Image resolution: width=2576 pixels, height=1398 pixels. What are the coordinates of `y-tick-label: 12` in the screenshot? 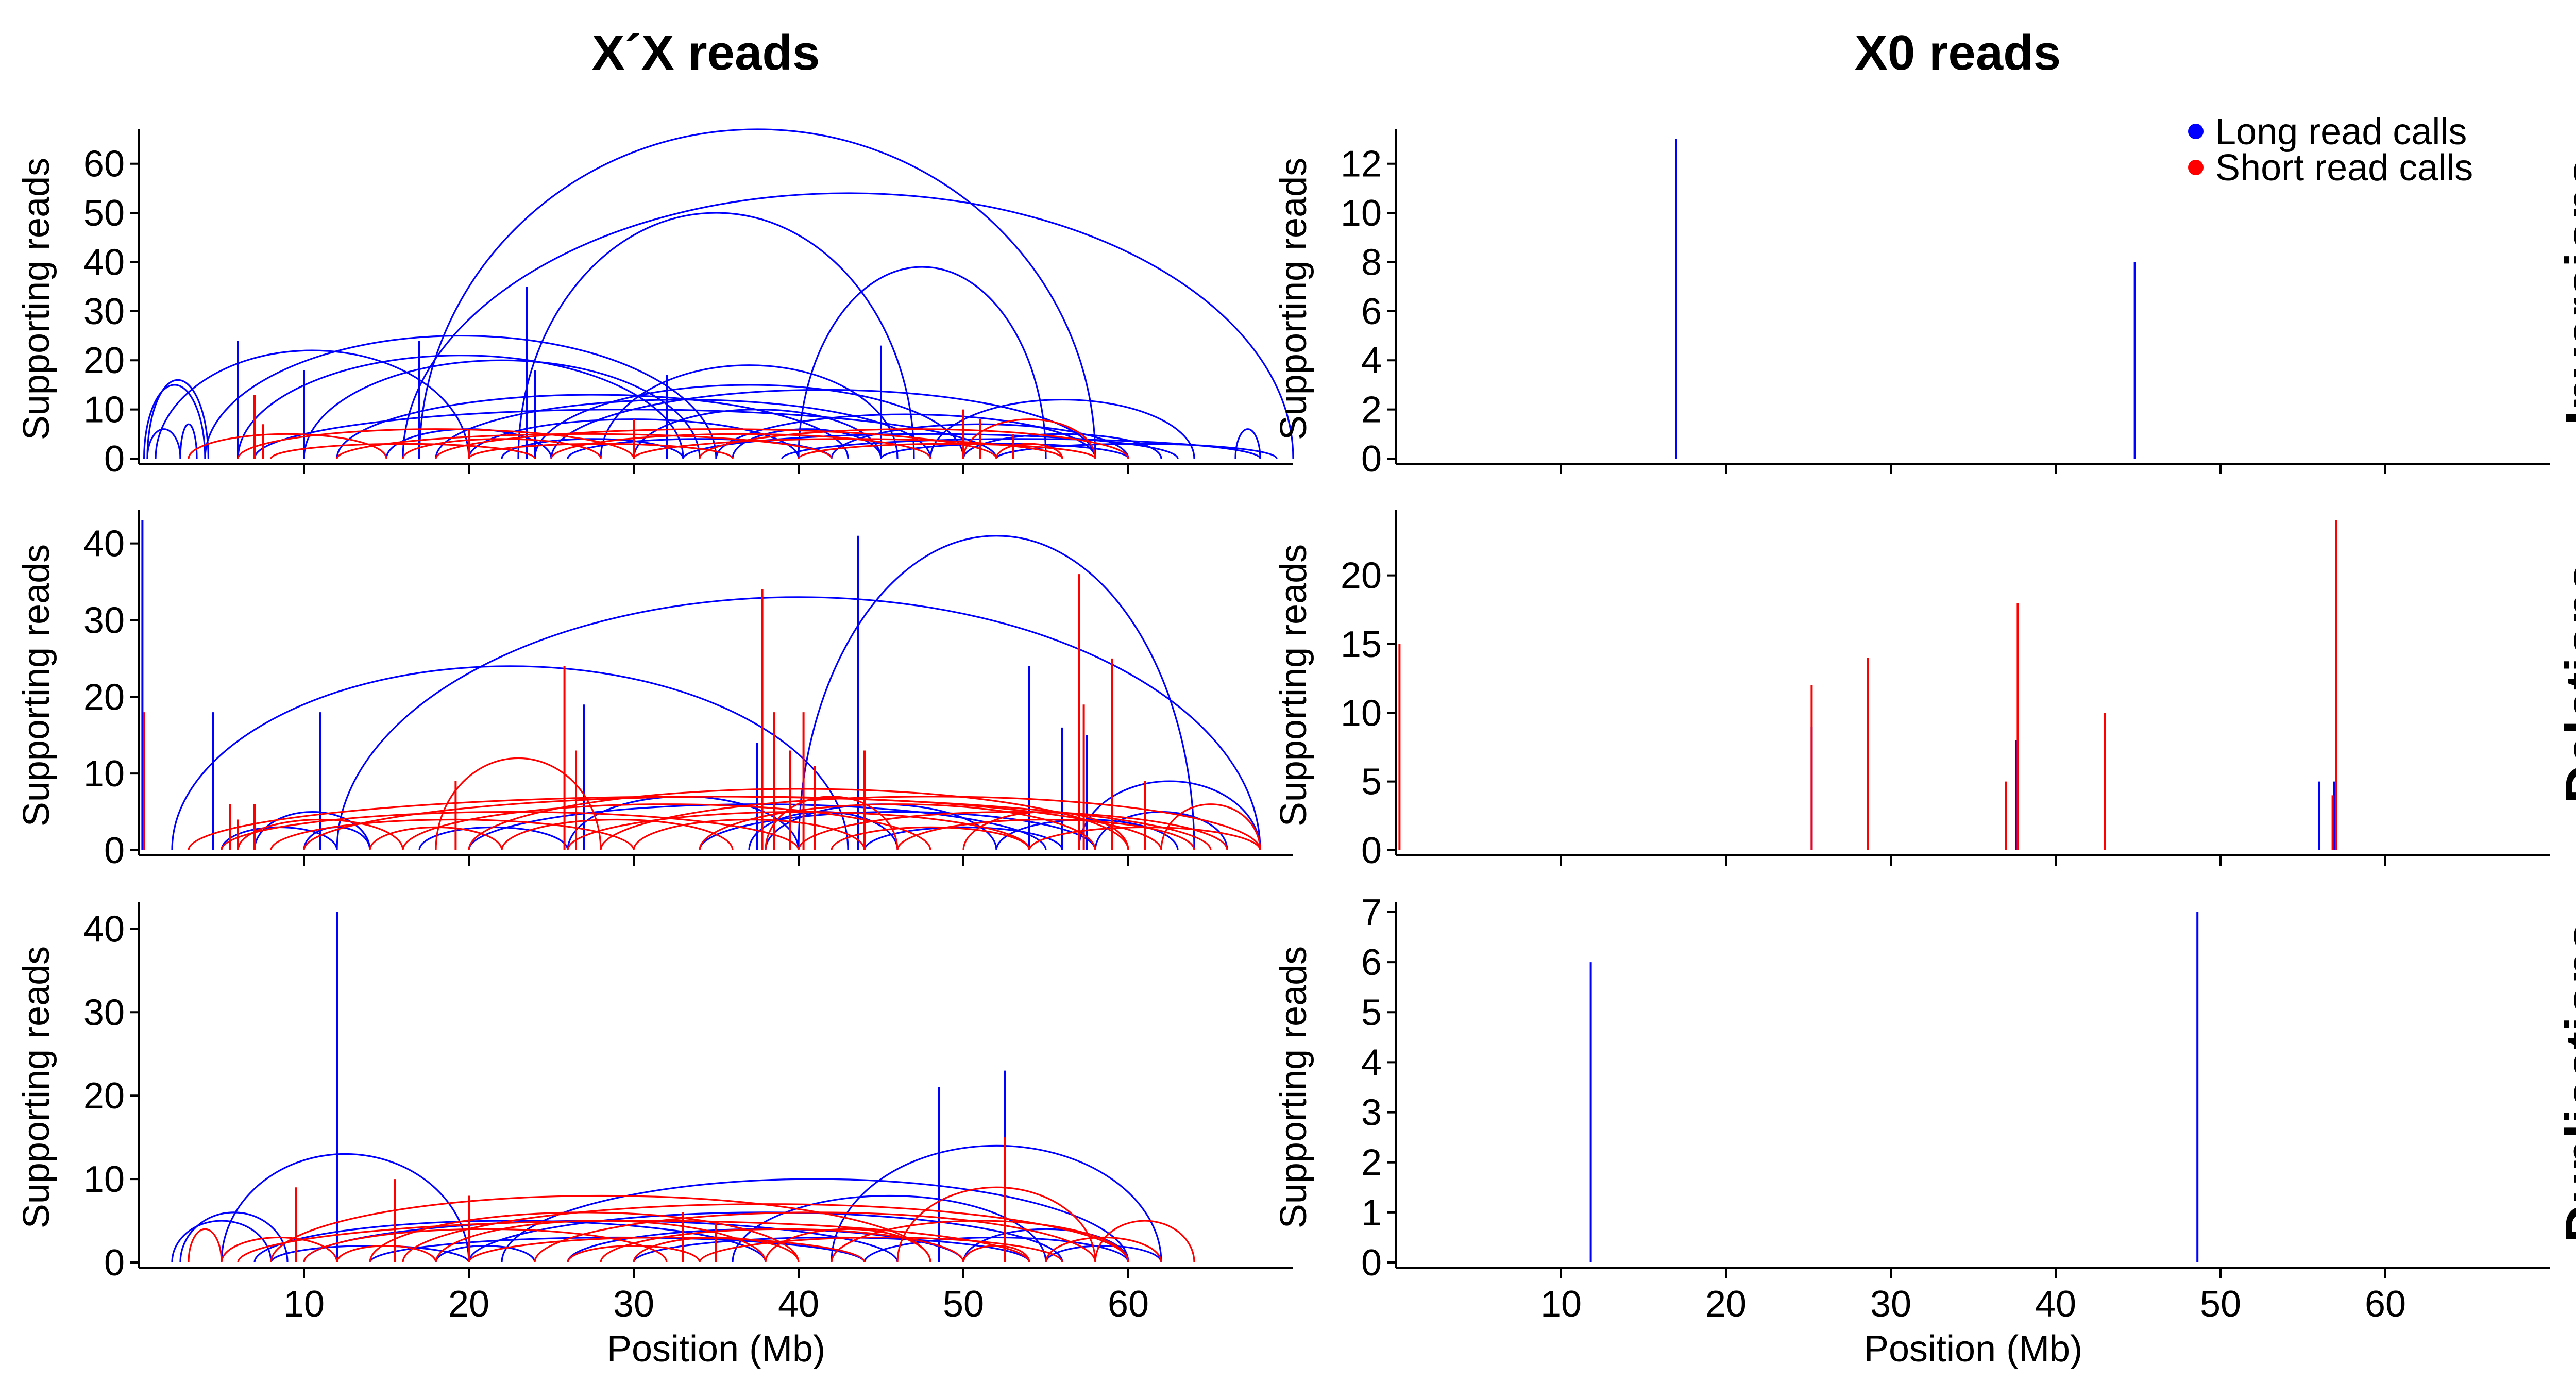 It's located at (1361, 165).